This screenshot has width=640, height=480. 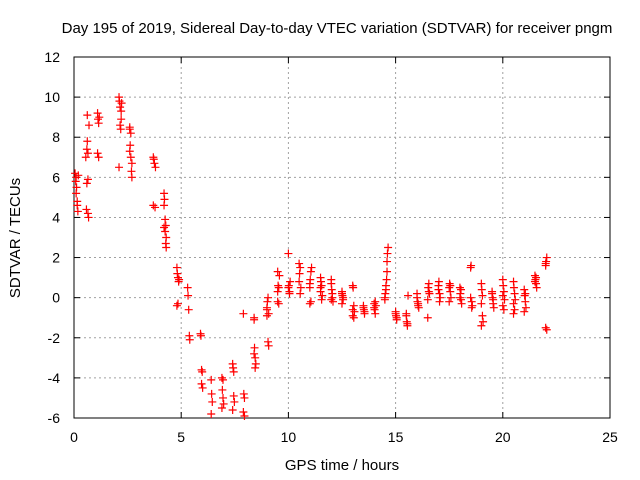 What do you see at coordinates (56, 137) in the screenshot?
I see `y-tick-label: 8` at bounding box center [56, 137].